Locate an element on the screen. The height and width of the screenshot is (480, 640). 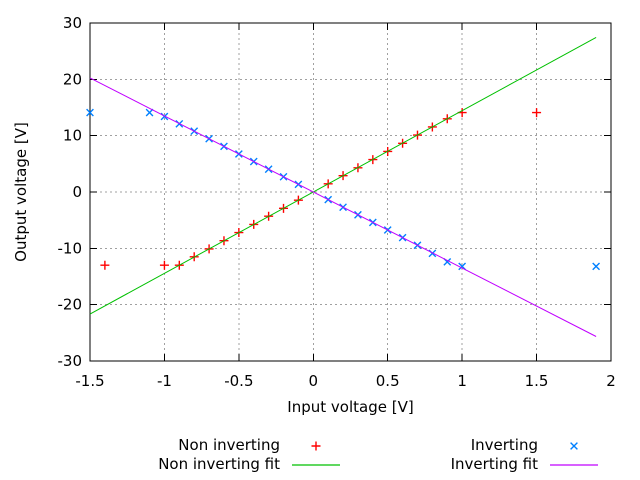
x-tick-label: 2 is located at coordinates (611, 381).